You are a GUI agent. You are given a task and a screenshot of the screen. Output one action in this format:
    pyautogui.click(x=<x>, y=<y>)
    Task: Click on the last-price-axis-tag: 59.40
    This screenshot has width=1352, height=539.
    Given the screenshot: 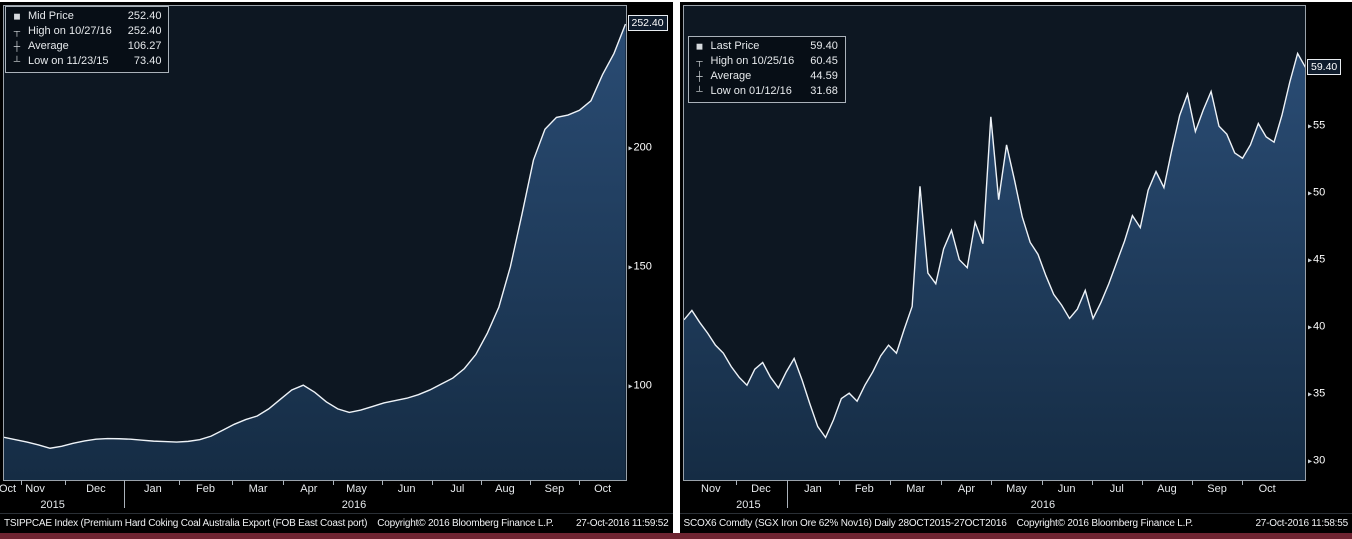 What is the action you would take?
    pyautogui.click(x=1324, y=66)
    